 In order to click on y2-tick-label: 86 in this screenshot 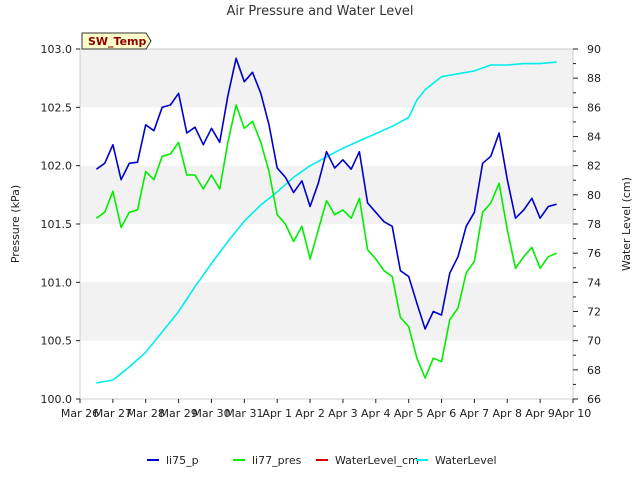, I will do `click(594, 107)`.